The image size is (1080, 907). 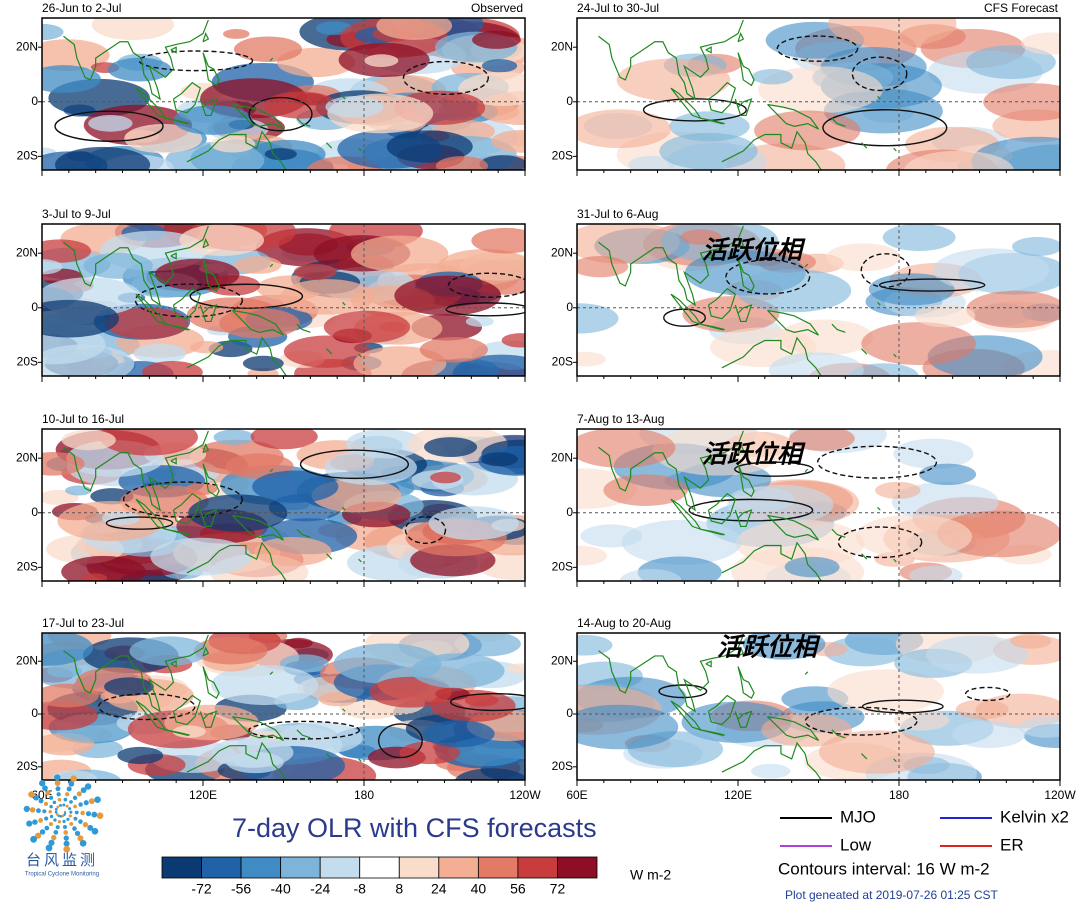 I want to click on legend-label: Low, so click(x=856, y=844).